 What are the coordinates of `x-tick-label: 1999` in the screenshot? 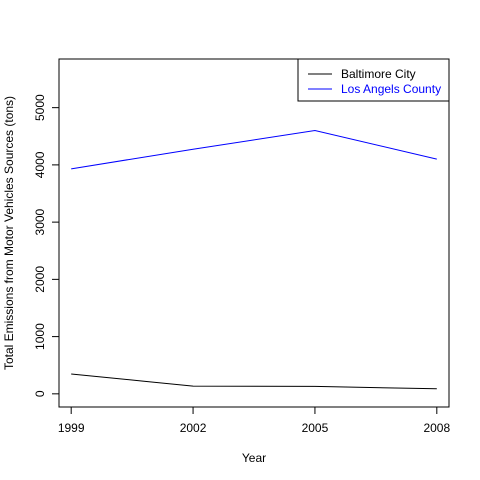 It's located at (71, 428).